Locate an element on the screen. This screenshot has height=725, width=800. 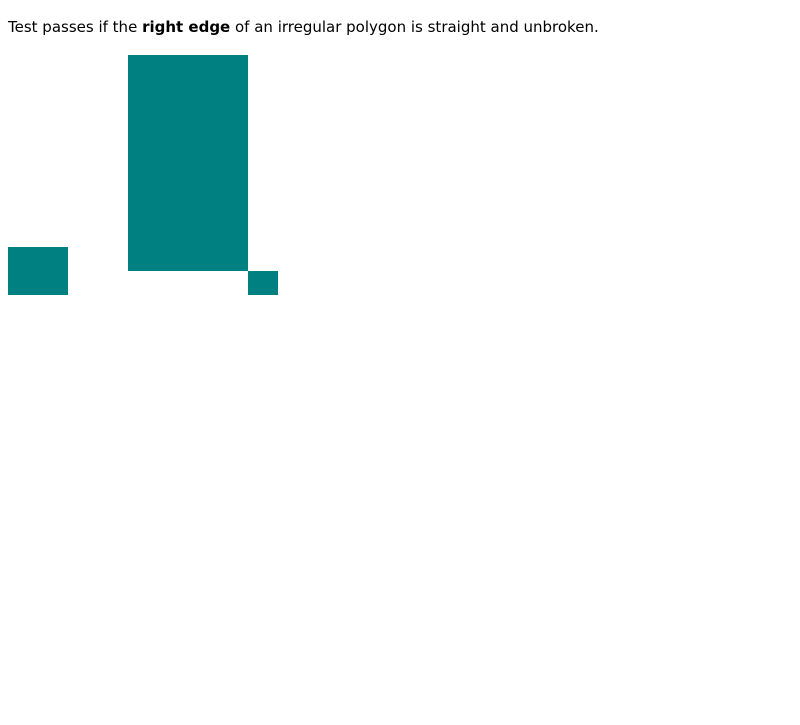
instruction-emphasis: right edge is located at coordinates (186, 27).